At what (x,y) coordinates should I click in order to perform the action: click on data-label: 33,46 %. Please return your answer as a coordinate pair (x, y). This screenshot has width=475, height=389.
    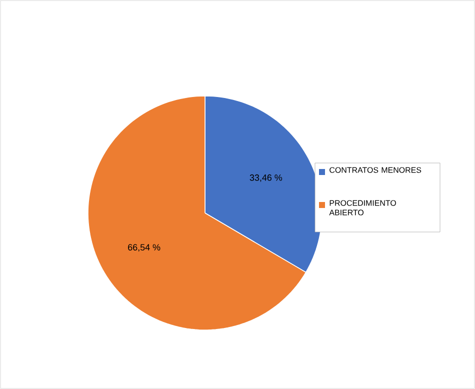
    Looking at the image, I should click on (266, 178).